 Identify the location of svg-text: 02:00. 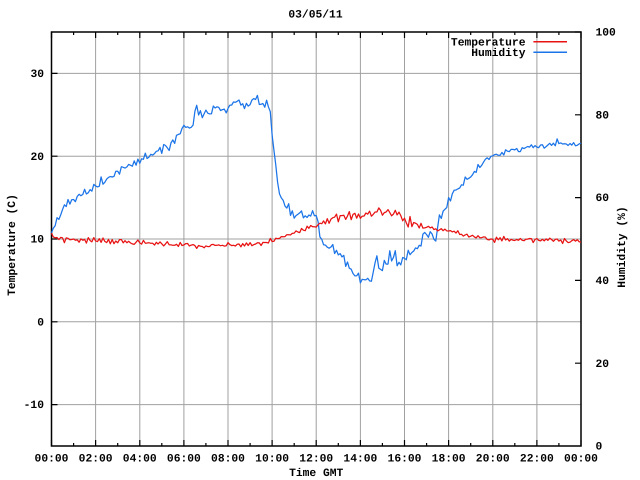
(96, 459).